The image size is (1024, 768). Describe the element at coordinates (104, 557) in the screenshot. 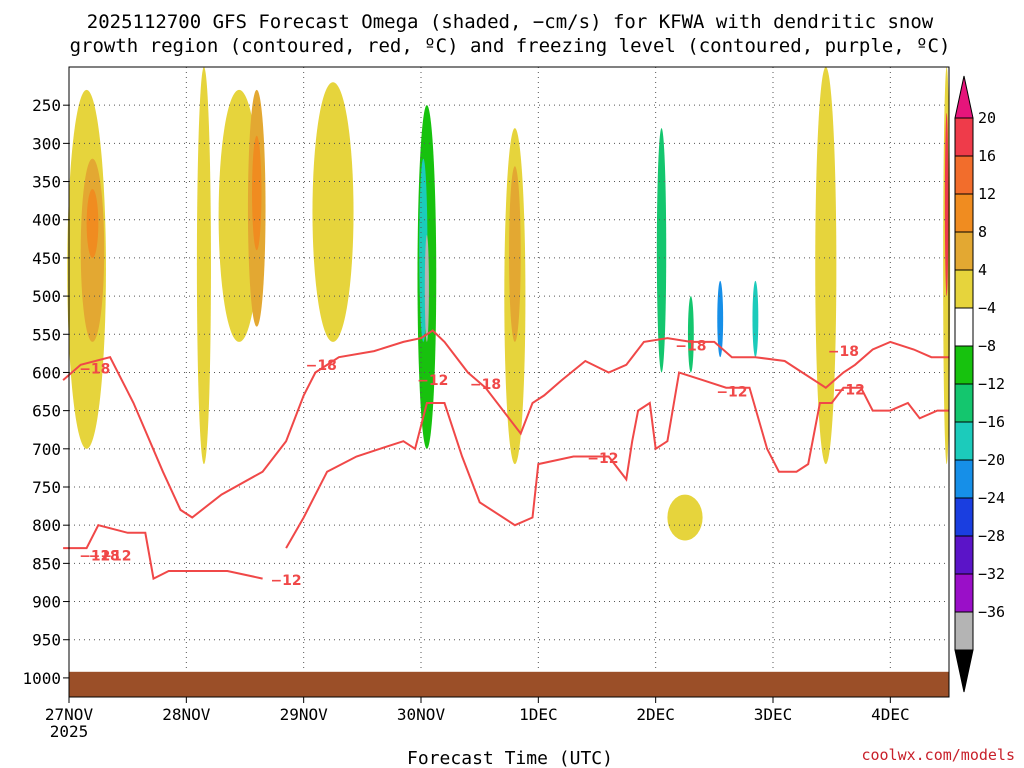

I see `contour-label-11: −18` at that location.